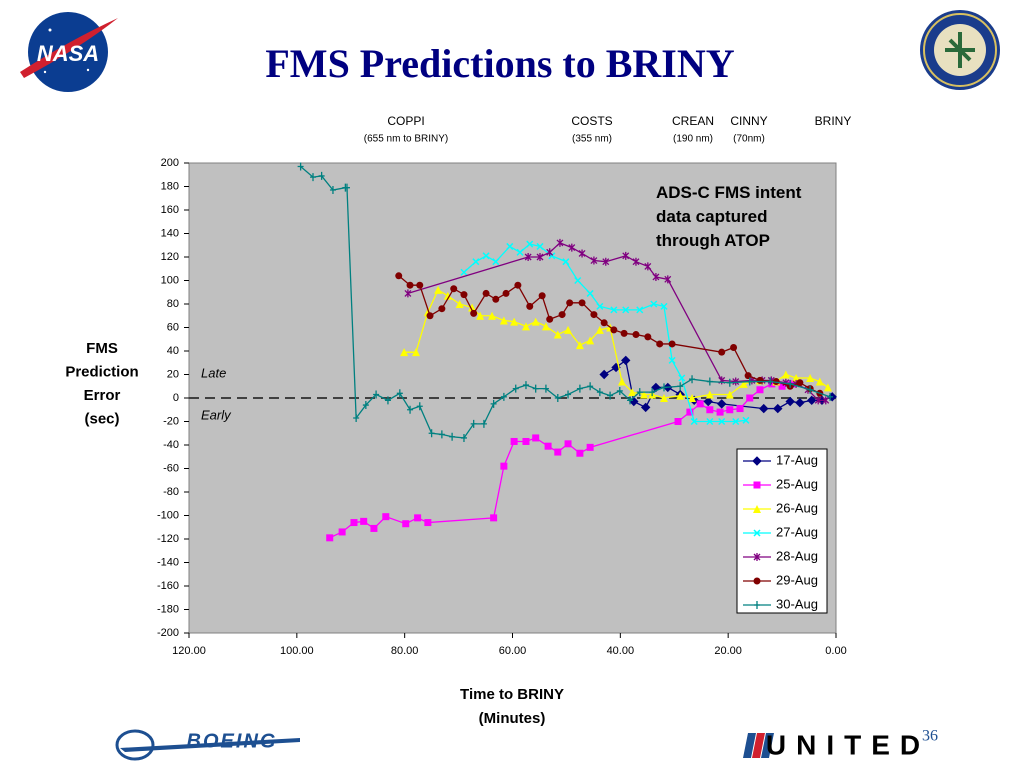 Image resolution: width=1024 pixels, height=773 pixels. Describe the element at coordinates (102, 348) in the screenshot. I see `y-axis-label: FMS` at that location.